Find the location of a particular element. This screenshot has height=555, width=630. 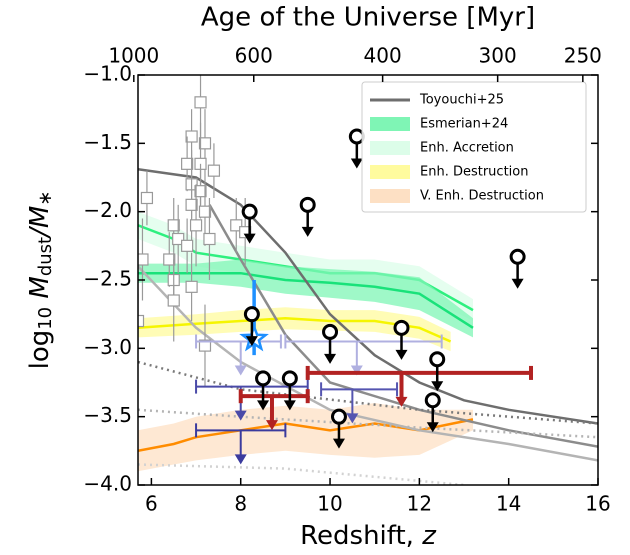

x-tick-label: 16 is located at coordinates (597, 504).